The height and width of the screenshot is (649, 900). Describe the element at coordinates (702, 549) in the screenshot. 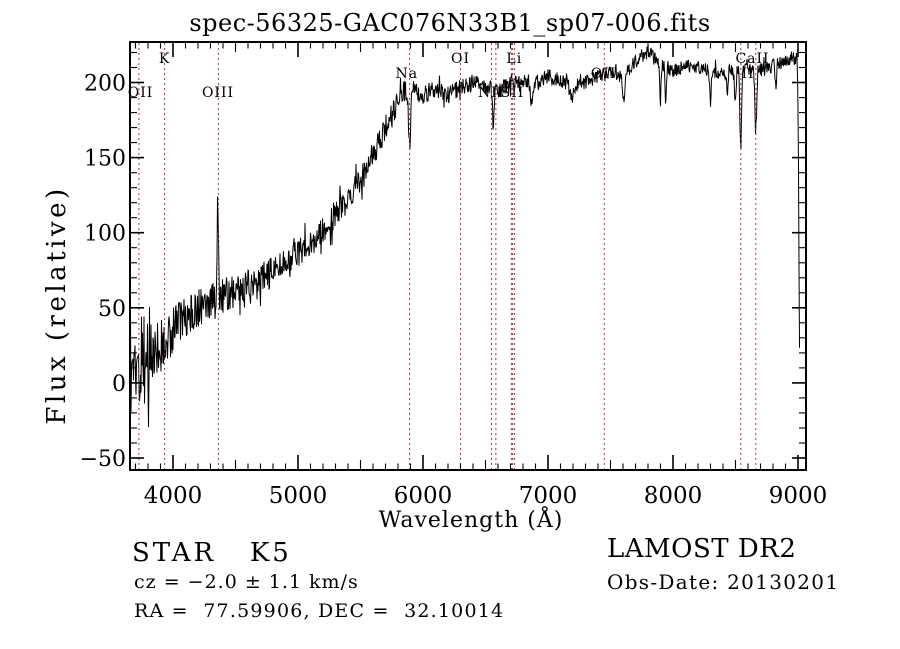

I see `survey-name-text: LAMOST DR2` at that location.